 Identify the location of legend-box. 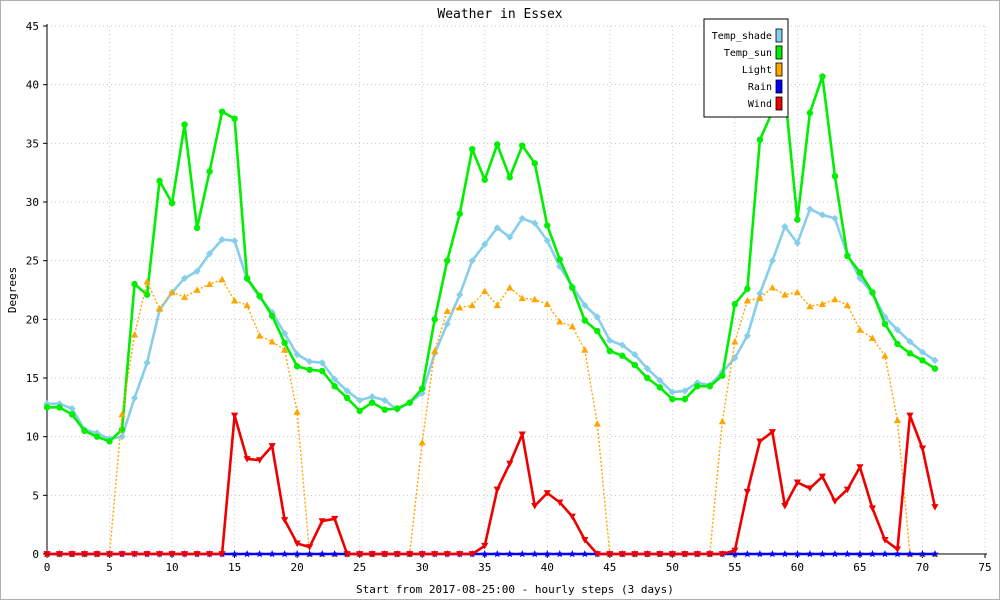
(746, 68).